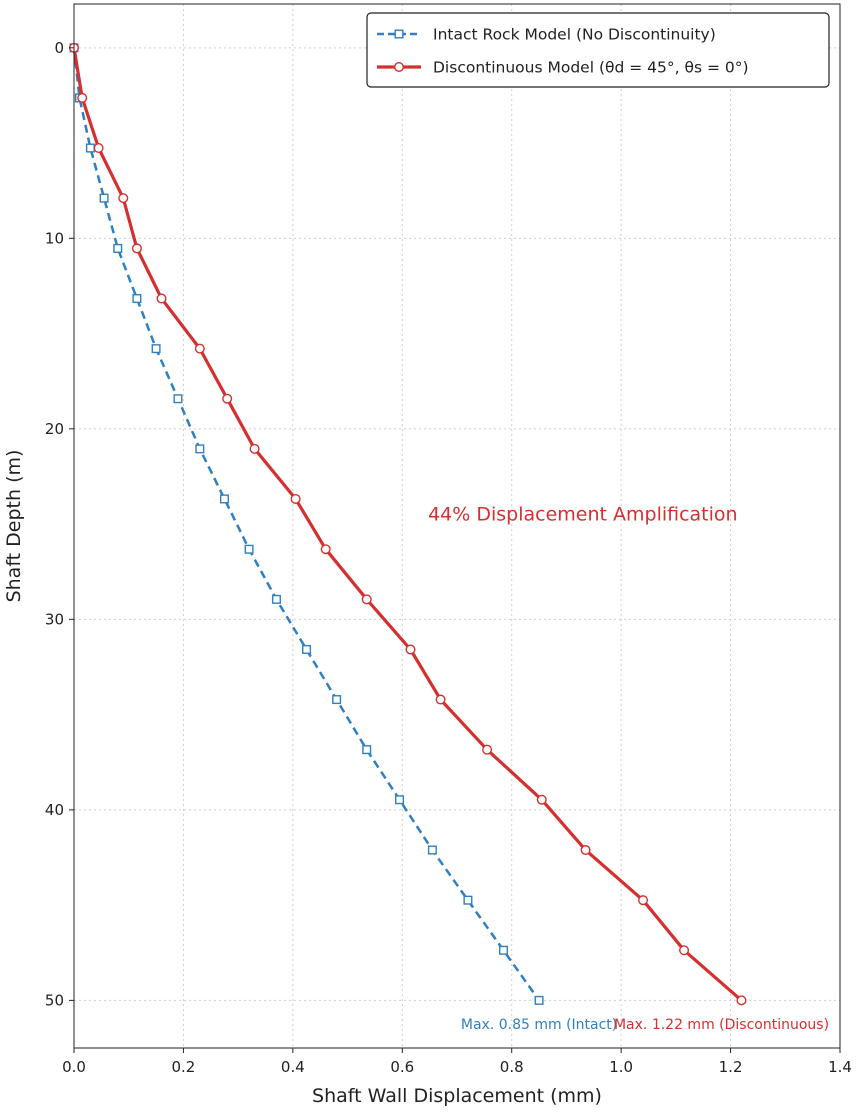  What do you see at coordinates (59, 48) in the screenshot?
I see `y-tick-label: 0` at bounding box center [59, 48].